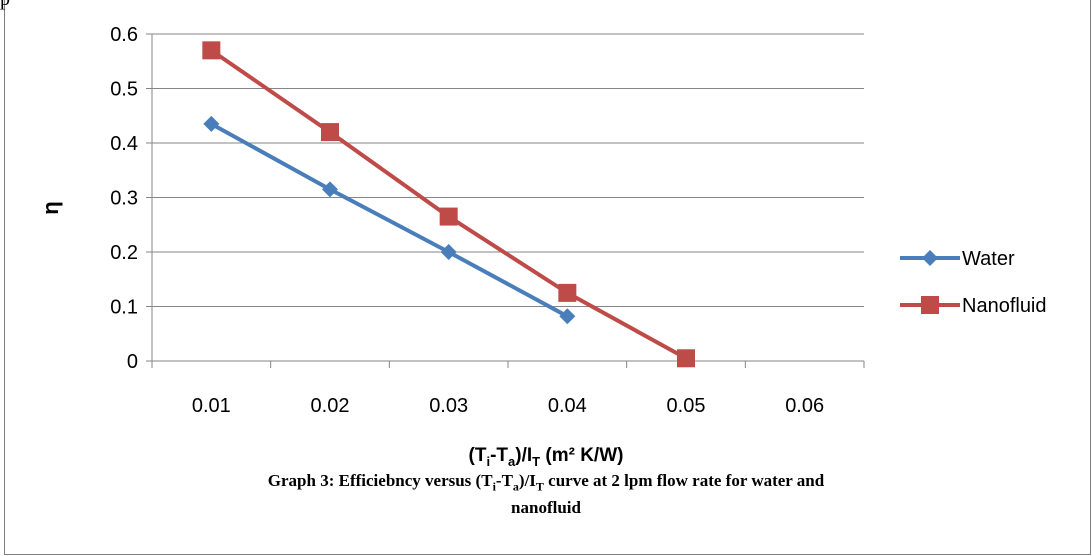  Describe the element at coordinates (988, 259) in the screenshot. I see `legend-label-water: Water` at that location.